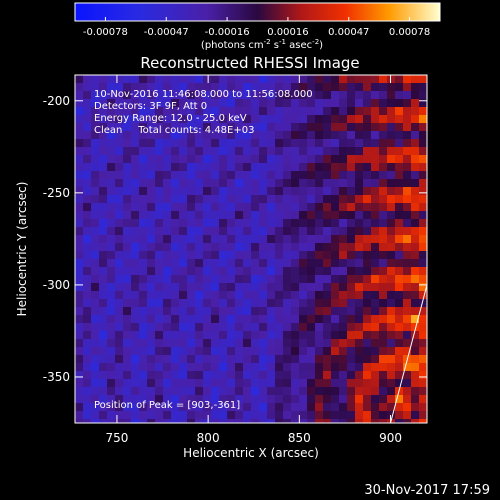  Describe the element at coordinates (105, 32) in the screenshot. I see `colorbar-tick-label: -0.00078` at that location.